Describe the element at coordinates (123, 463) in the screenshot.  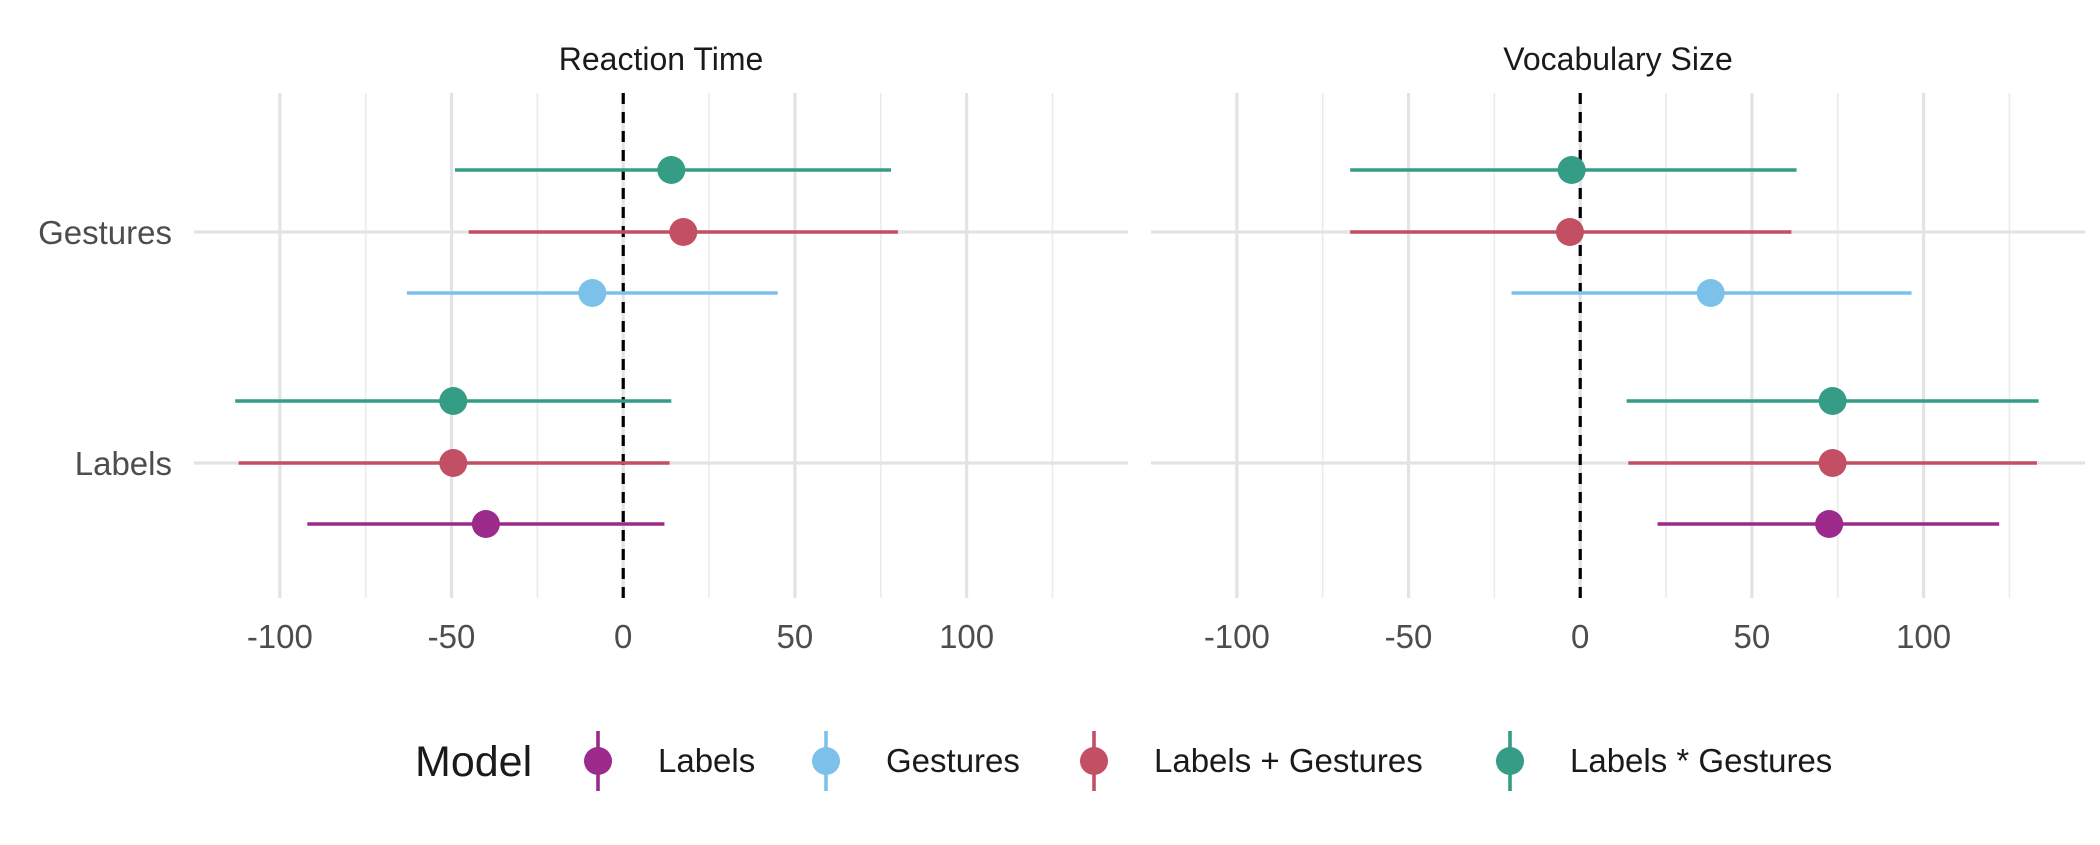
I see `y-category-label: Labels` at that location.